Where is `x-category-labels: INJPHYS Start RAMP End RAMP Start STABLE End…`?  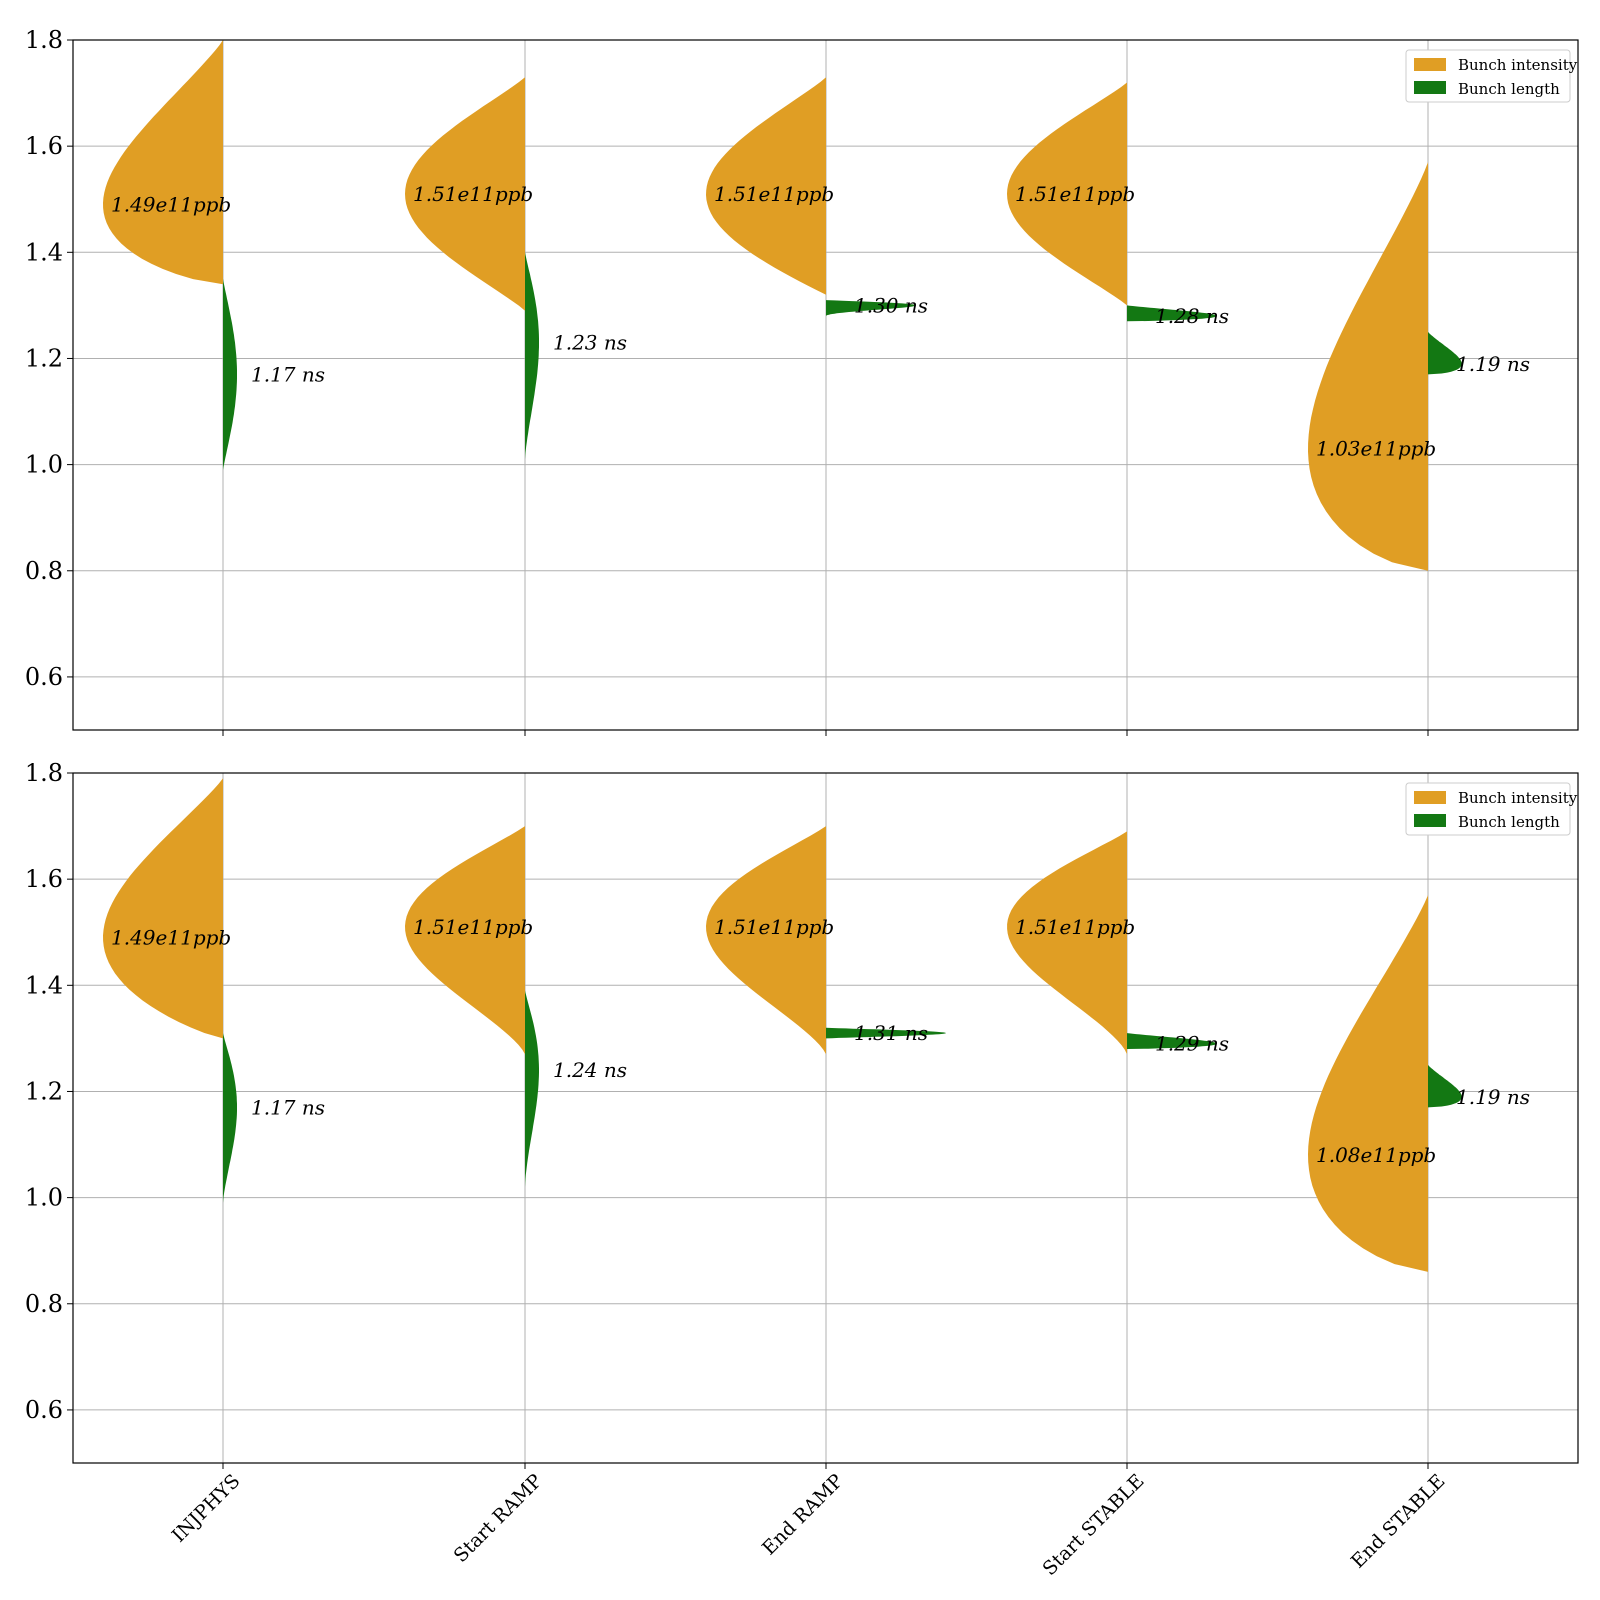 x-category-labels: INJPHYS Start RAMP End RAMP Start STABLE End… is located at coordinates (809, 1525).